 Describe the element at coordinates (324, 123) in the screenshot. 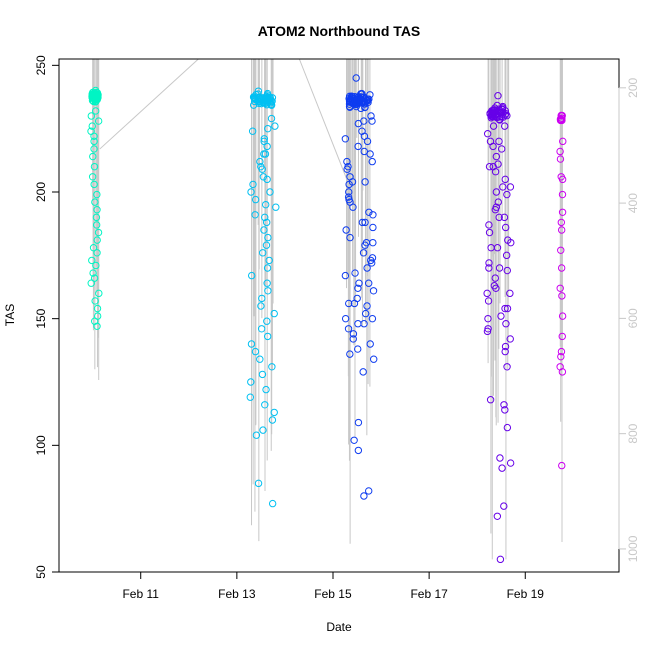

I see `altitude-connector-line` at that location.